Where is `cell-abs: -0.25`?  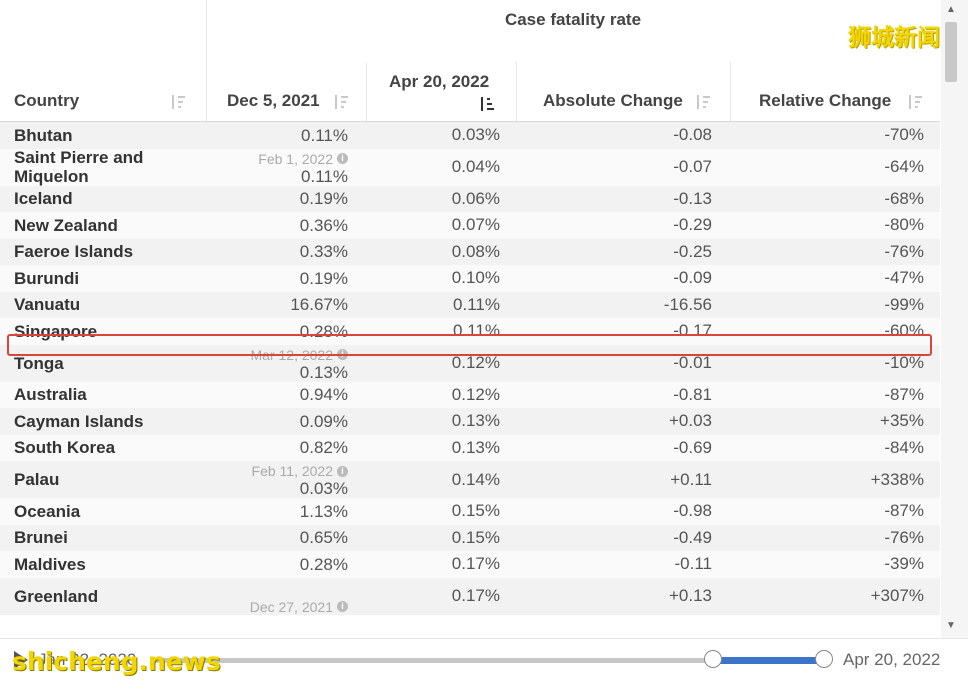
cell-abs: -0.25 is located at coordinates (692, 251).